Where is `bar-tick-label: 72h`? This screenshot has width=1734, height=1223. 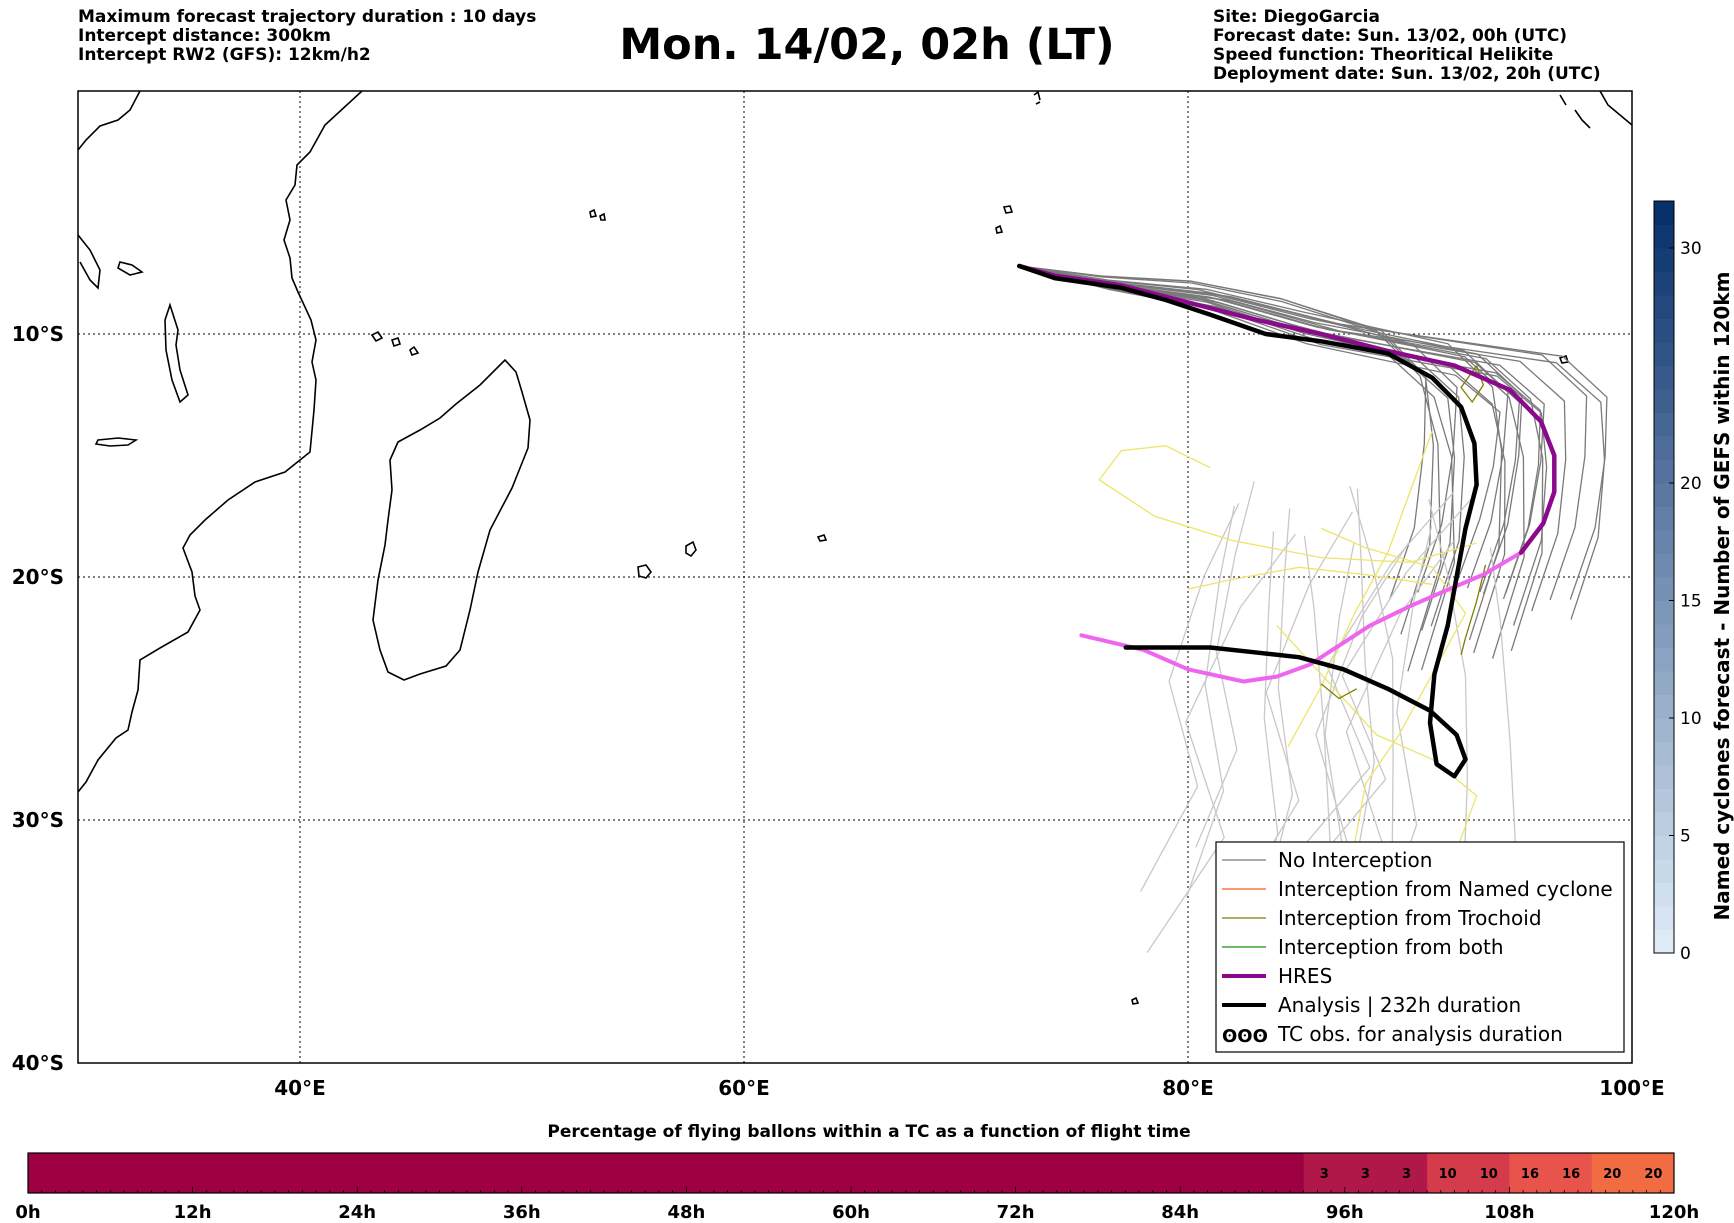
bar-tick-label: 72h is located at coordinates (1016, 1212).